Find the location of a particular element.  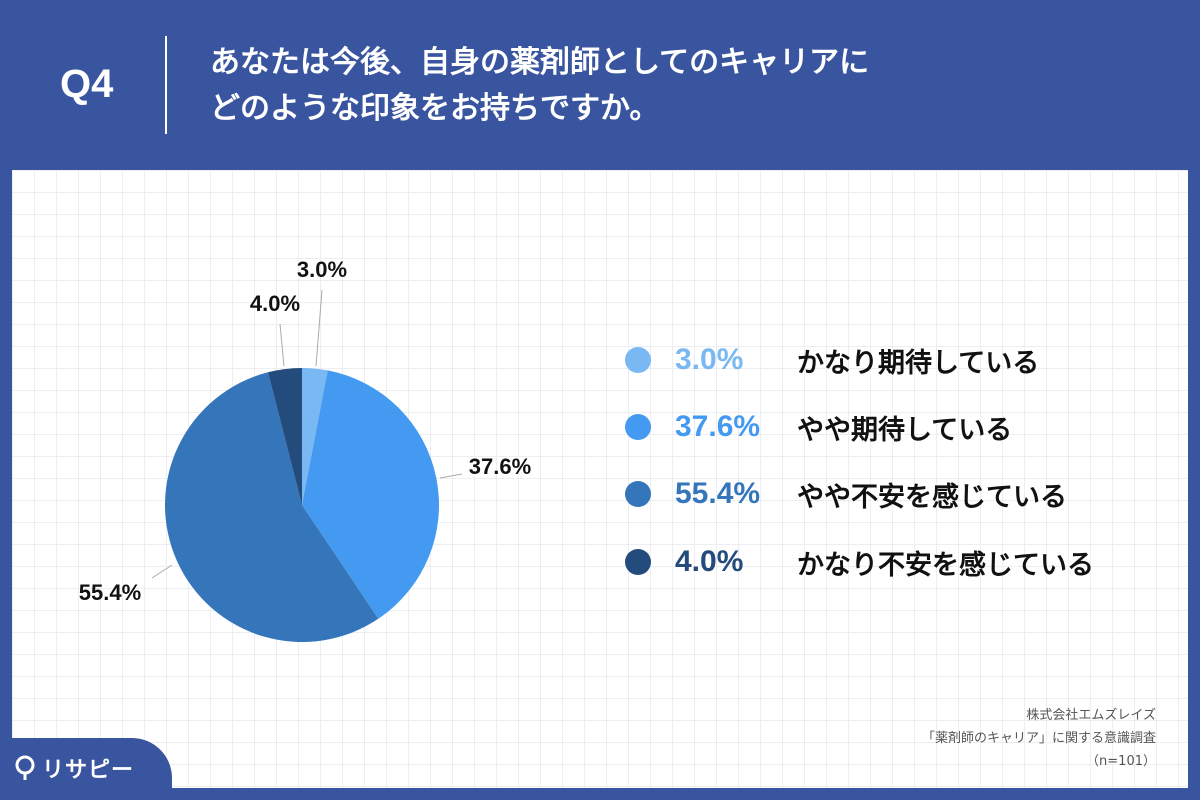

logo-tab is located at coordinates (86, 769).